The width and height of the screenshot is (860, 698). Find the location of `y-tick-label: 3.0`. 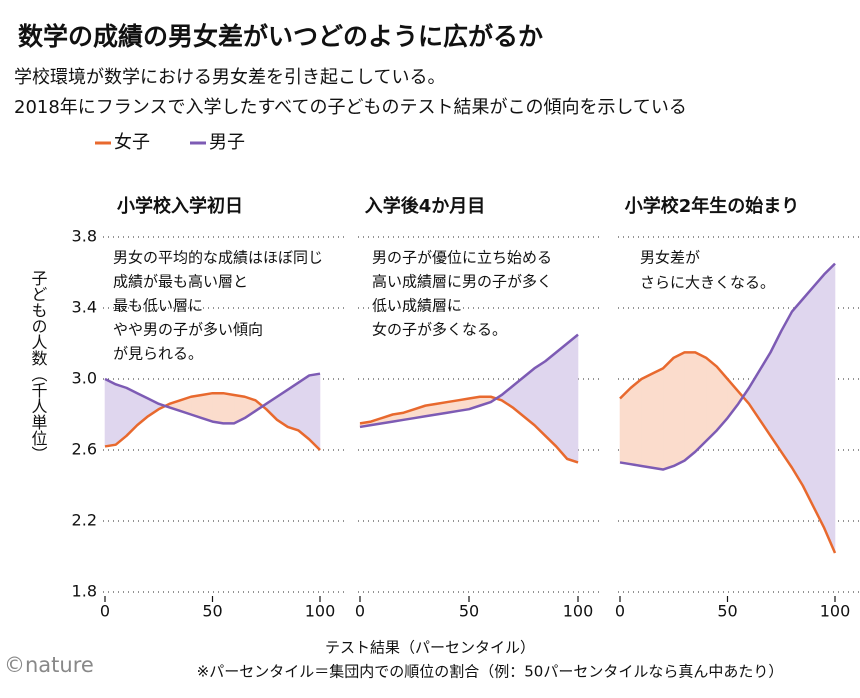

y-tick-label: 3.0 is located at coordinates (84, 378).